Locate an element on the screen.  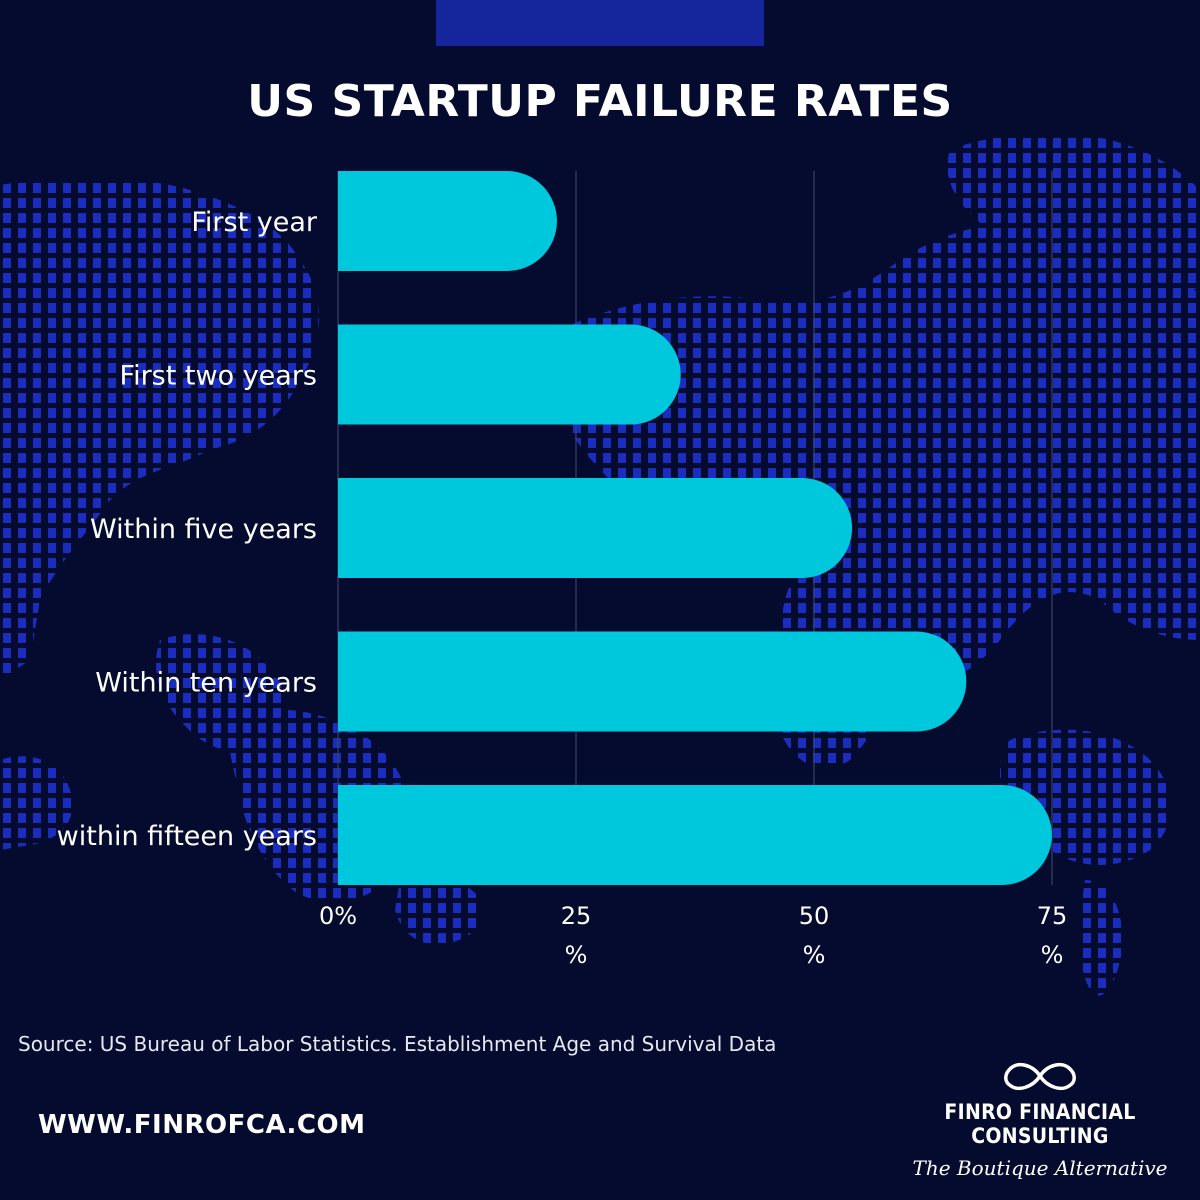
brand-name: FINRO FINANCIAL CONSULTING is located at coordinates (1040, 1124).